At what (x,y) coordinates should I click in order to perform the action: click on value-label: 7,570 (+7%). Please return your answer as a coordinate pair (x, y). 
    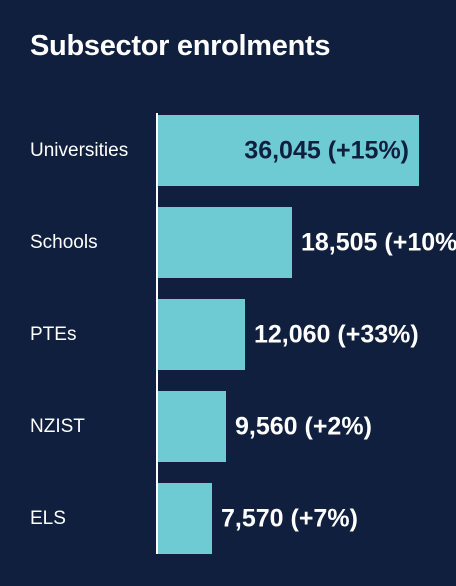
    Looking at the image, I should click on (289, 519).